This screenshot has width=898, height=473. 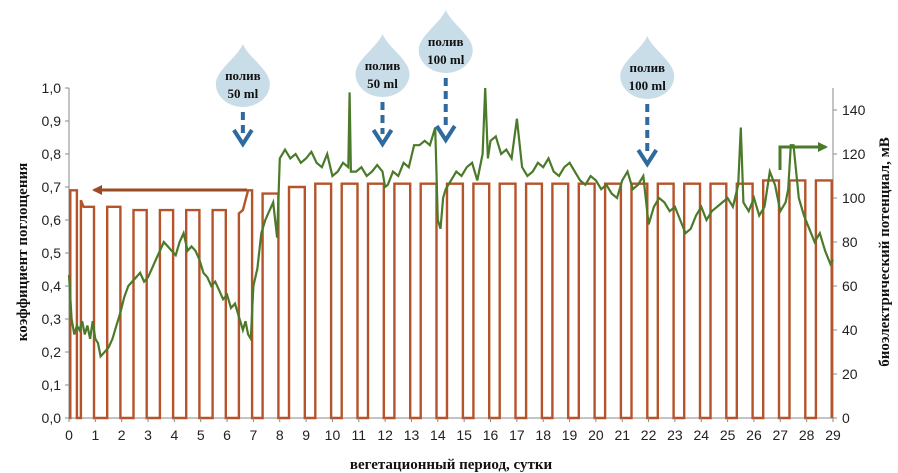 What do you see at coordinates (412, 435) in the screenshot?
I see `x-tick-label: 13` at bounding box center [412, 435].